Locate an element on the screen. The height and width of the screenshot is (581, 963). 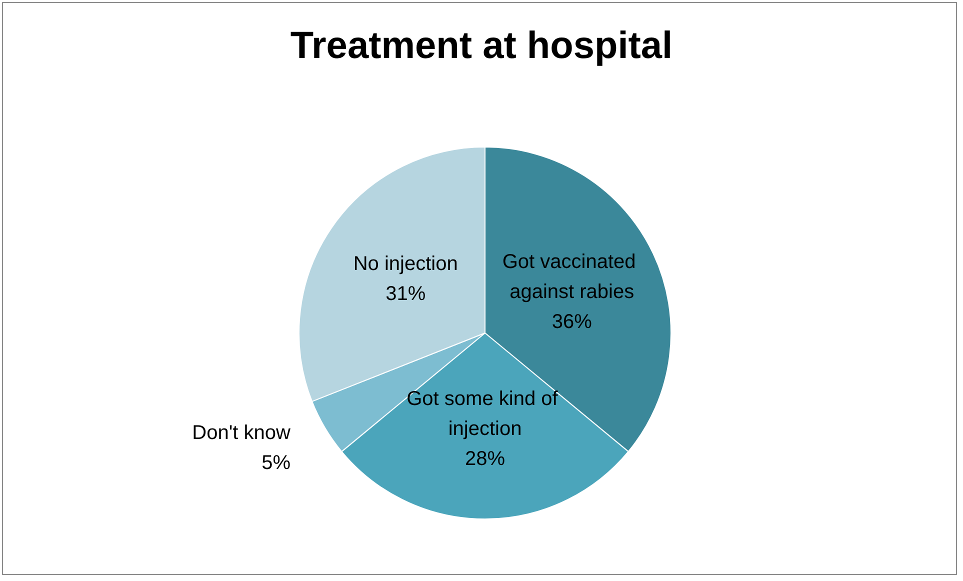
data-label: 28% is located at coordinates (485, 459).